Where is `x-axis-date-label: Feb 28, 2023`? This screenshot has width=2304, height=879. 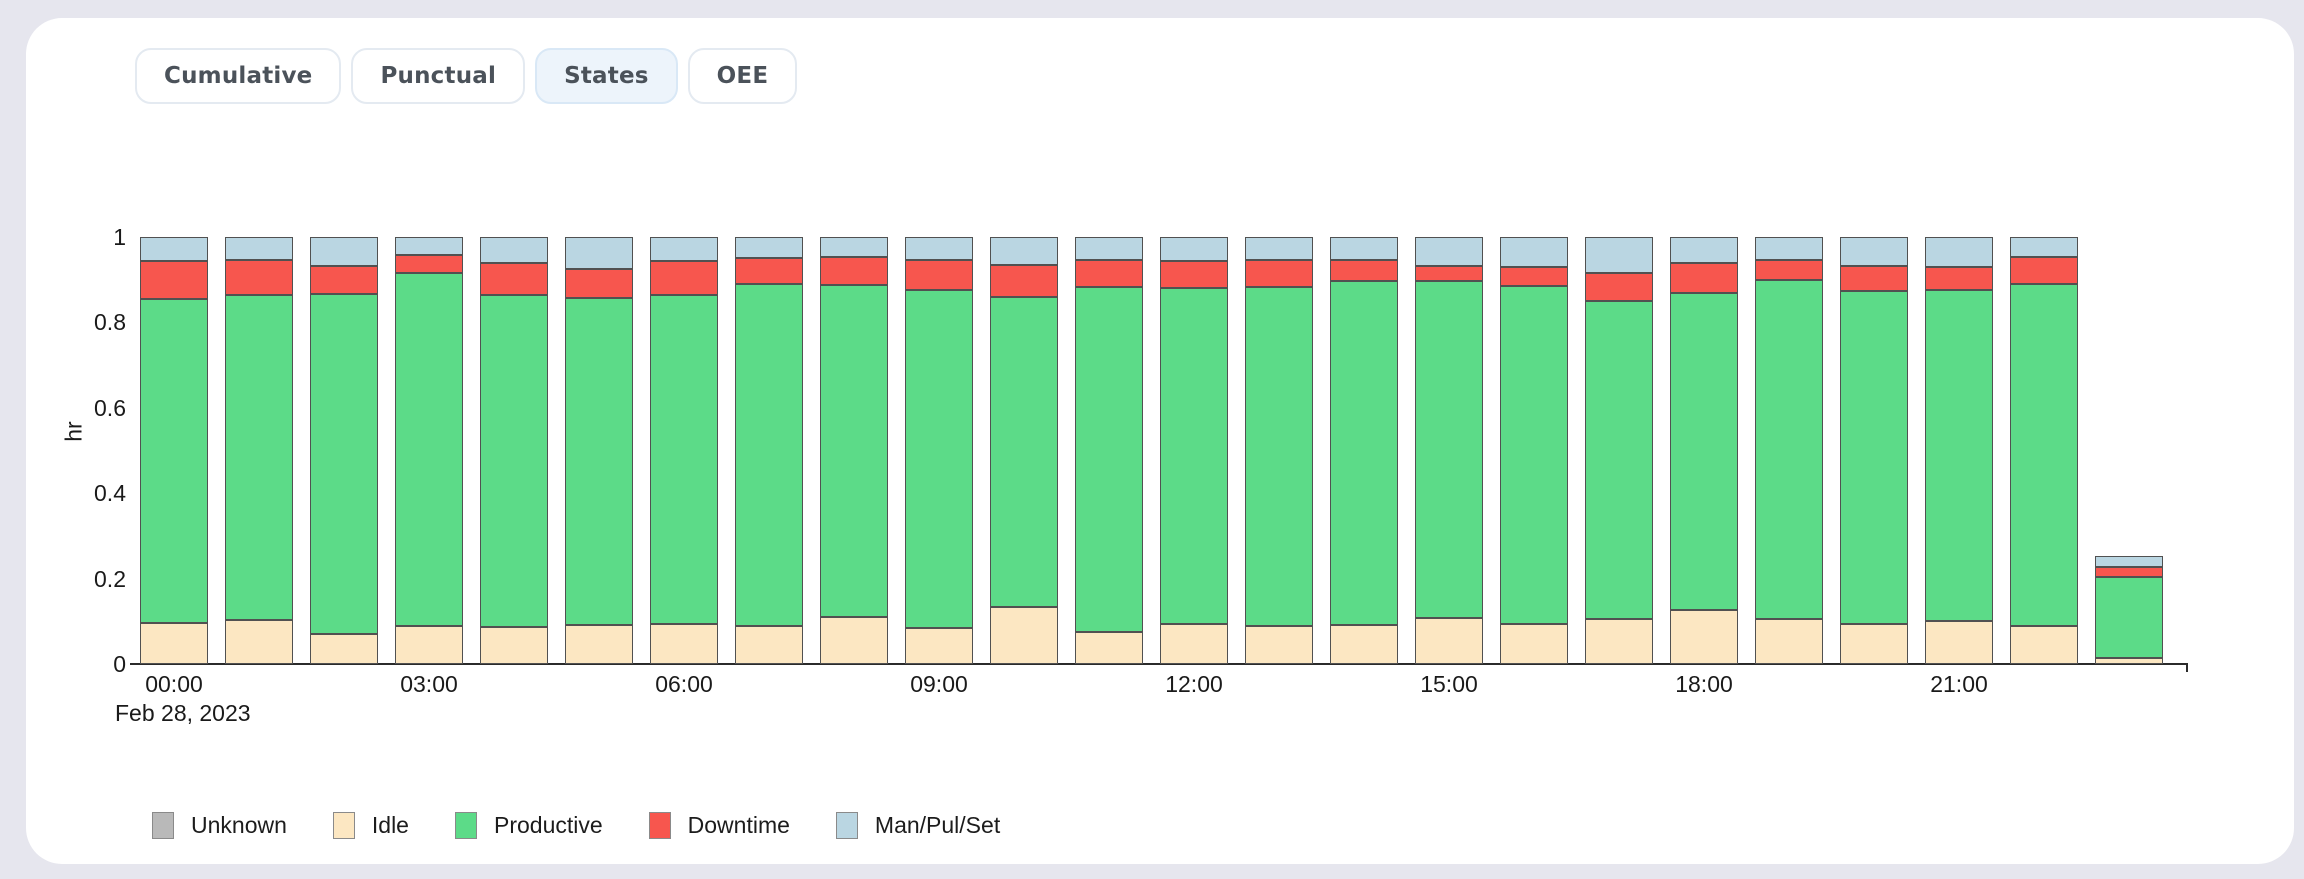
x-axis-date-label: Feb 28, 2023 is located at coordinates (183, 713).